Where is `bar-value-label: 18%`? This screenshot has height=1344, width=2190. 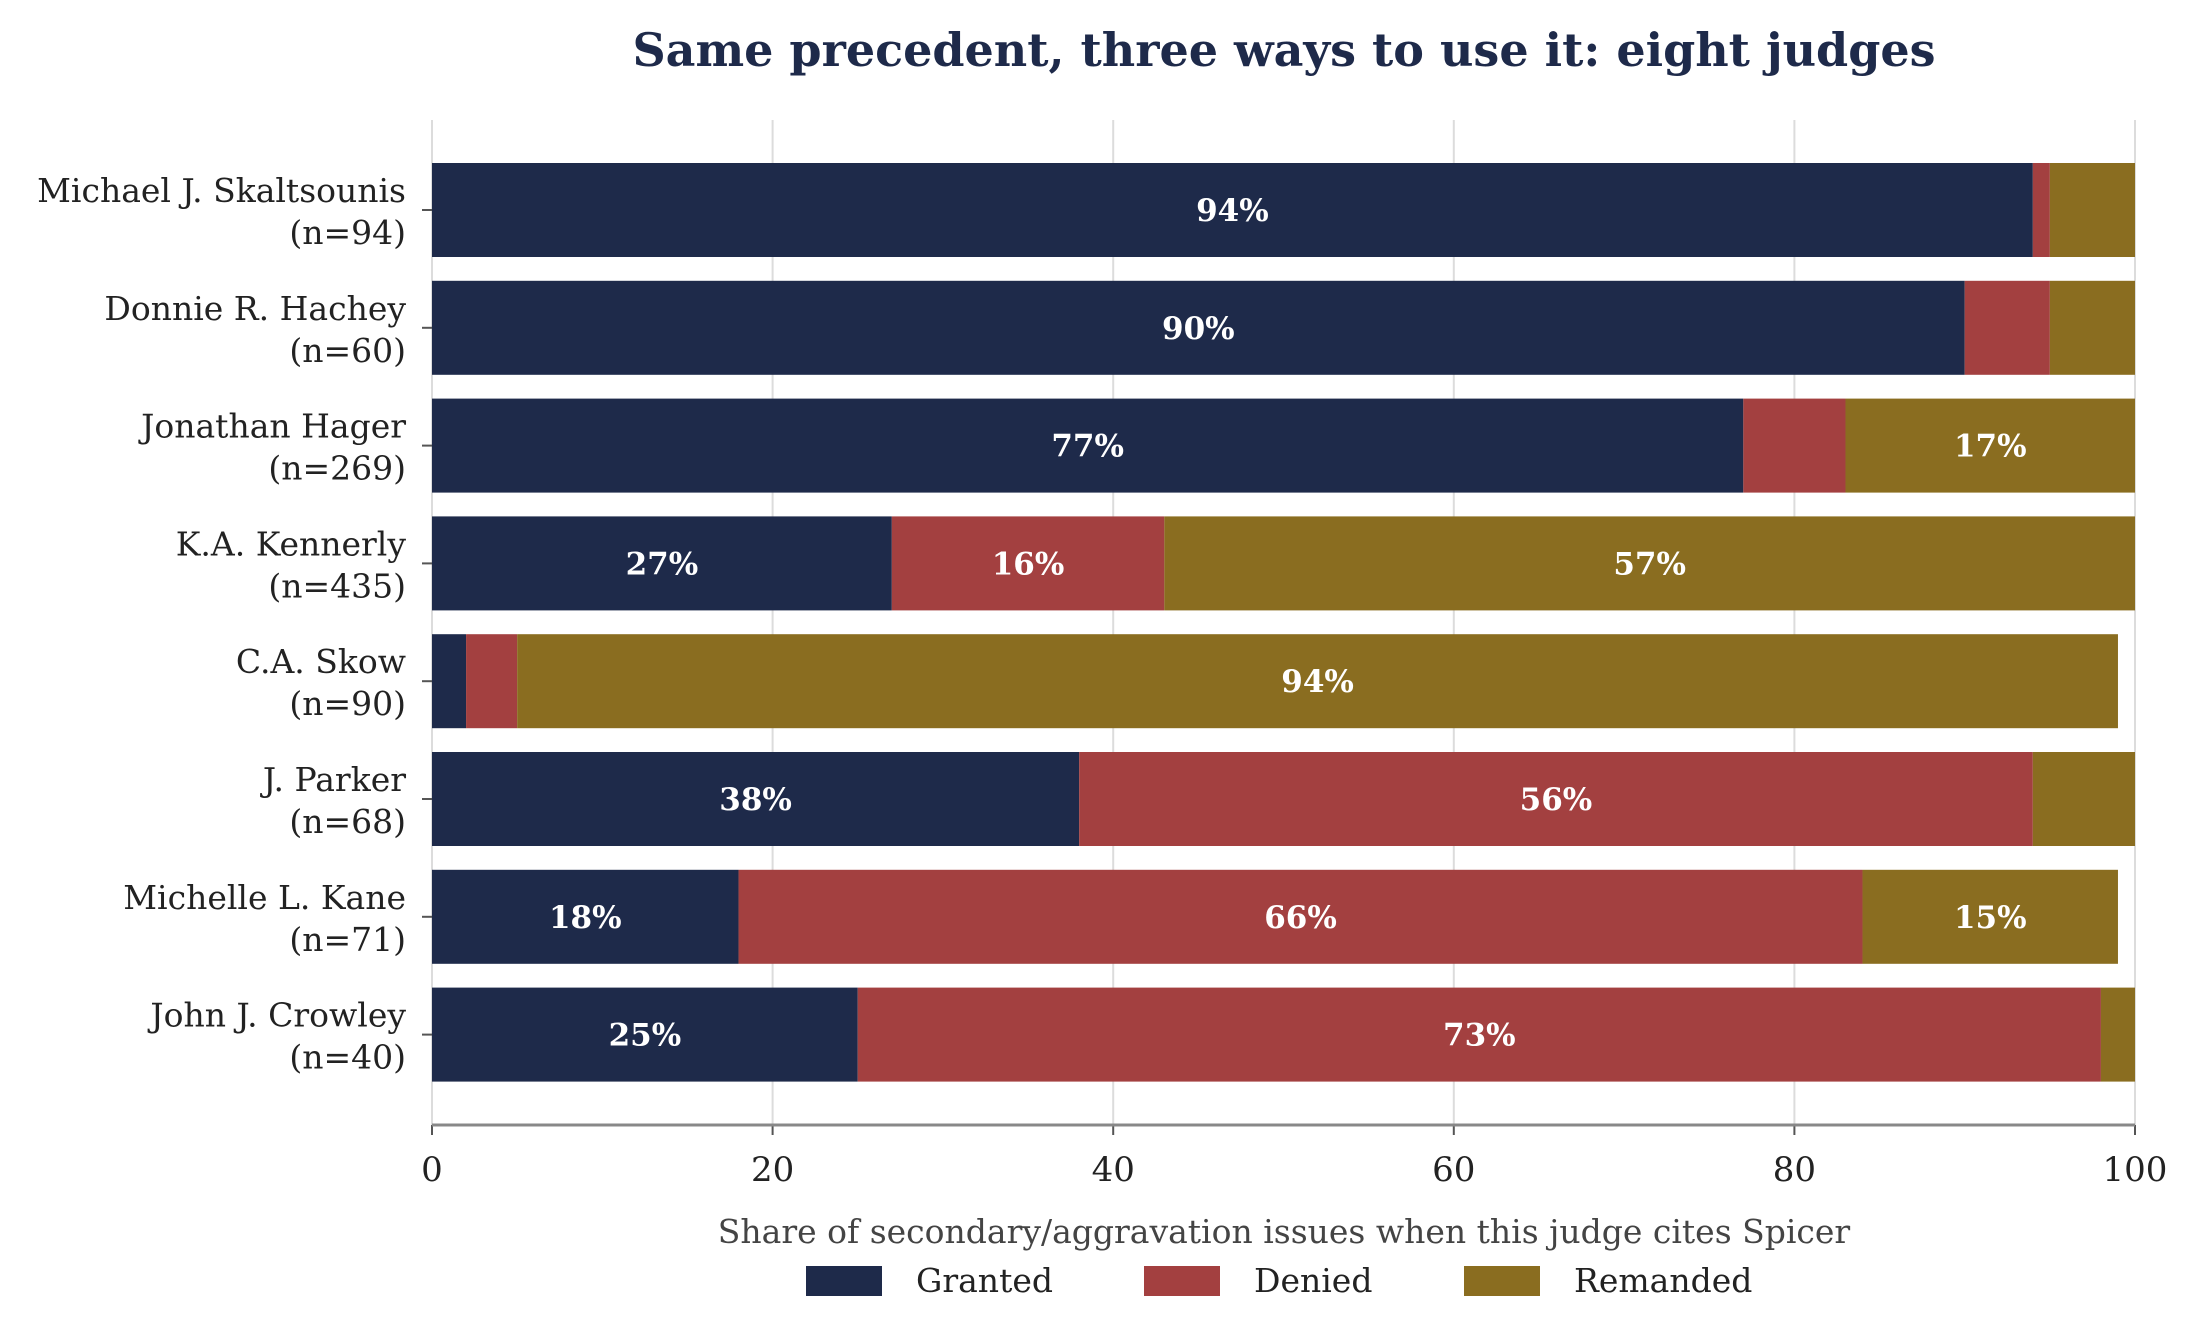
bar-value-label: 18% is located at coordinates (585, 918).